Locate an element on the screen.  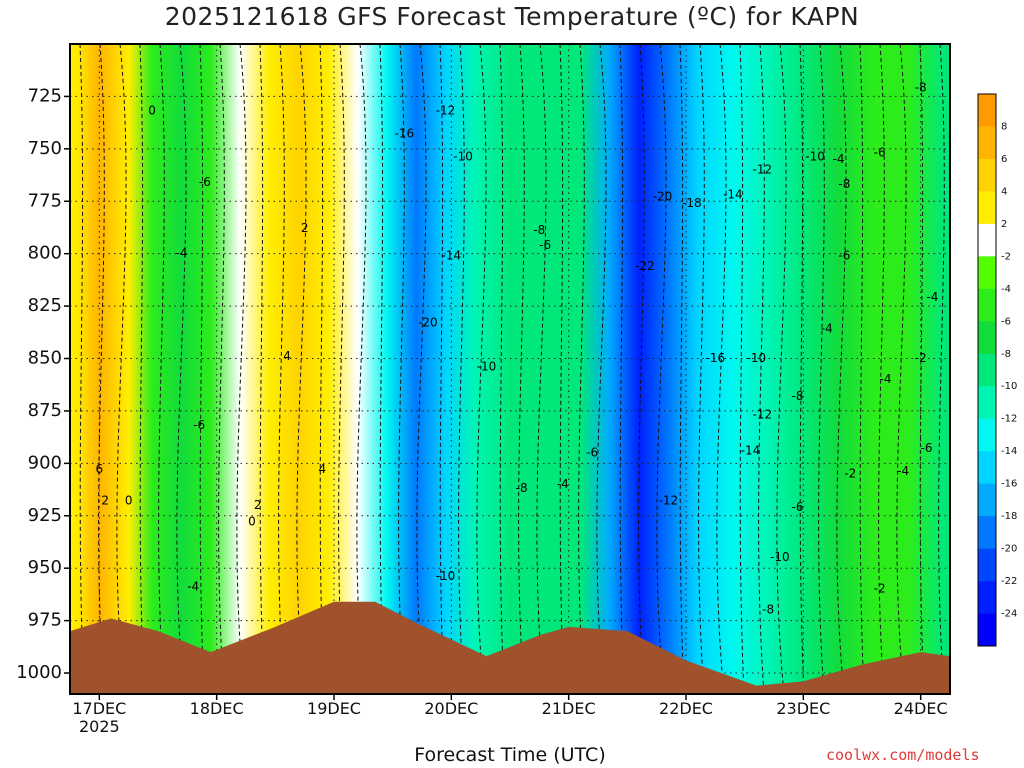
colorbar-label: -8 is located at coordinates (1006, 354).